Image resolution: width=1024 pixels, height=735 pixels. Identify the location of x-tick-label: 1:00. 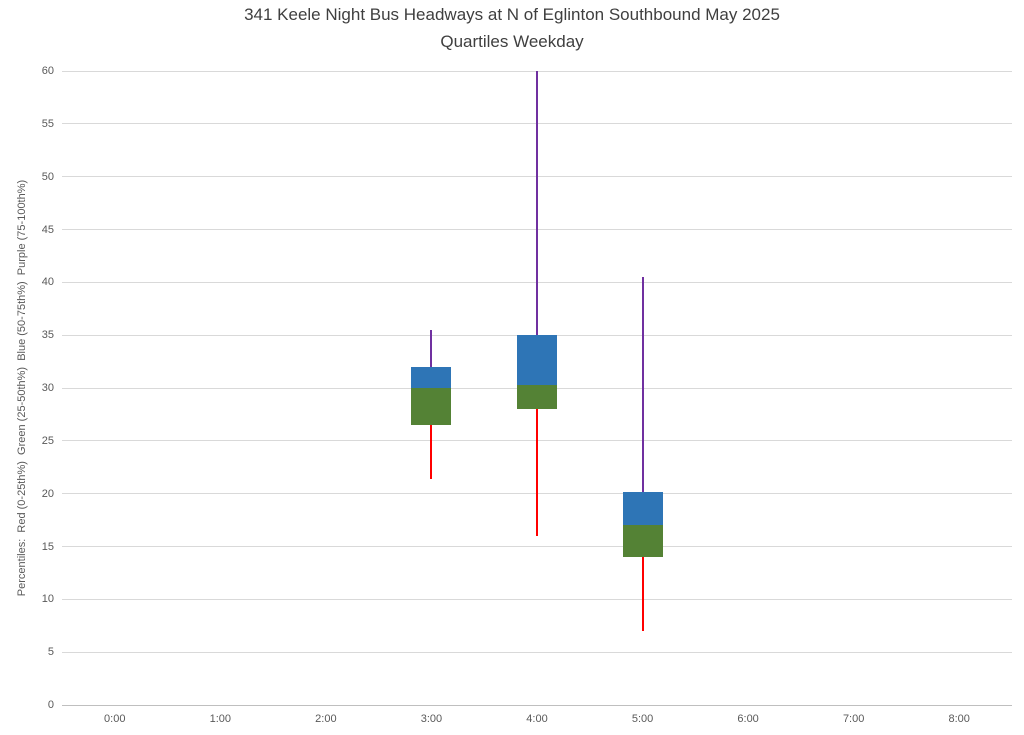
(220, 719).